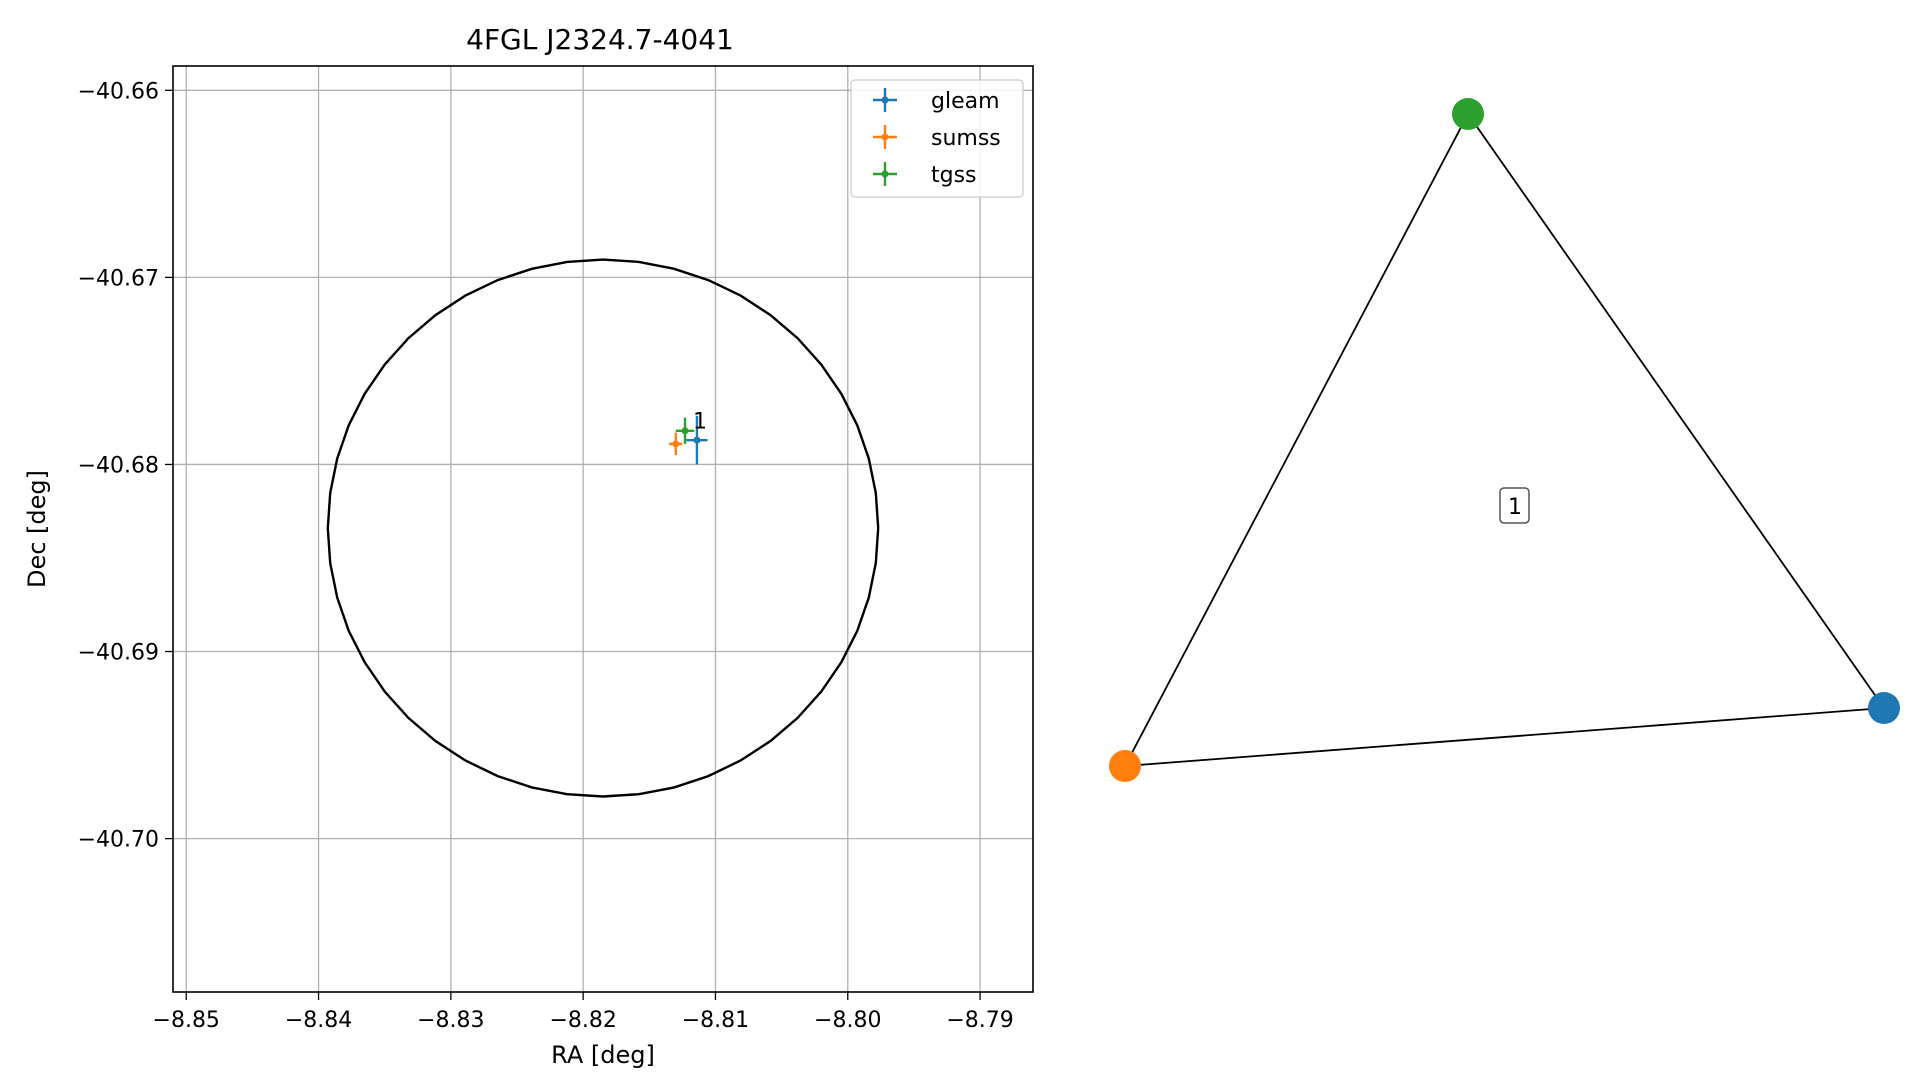 Image resolution: width=1919 pixels, height=1080 pixels. I want to click on network-label-box, so click(1514, 505).